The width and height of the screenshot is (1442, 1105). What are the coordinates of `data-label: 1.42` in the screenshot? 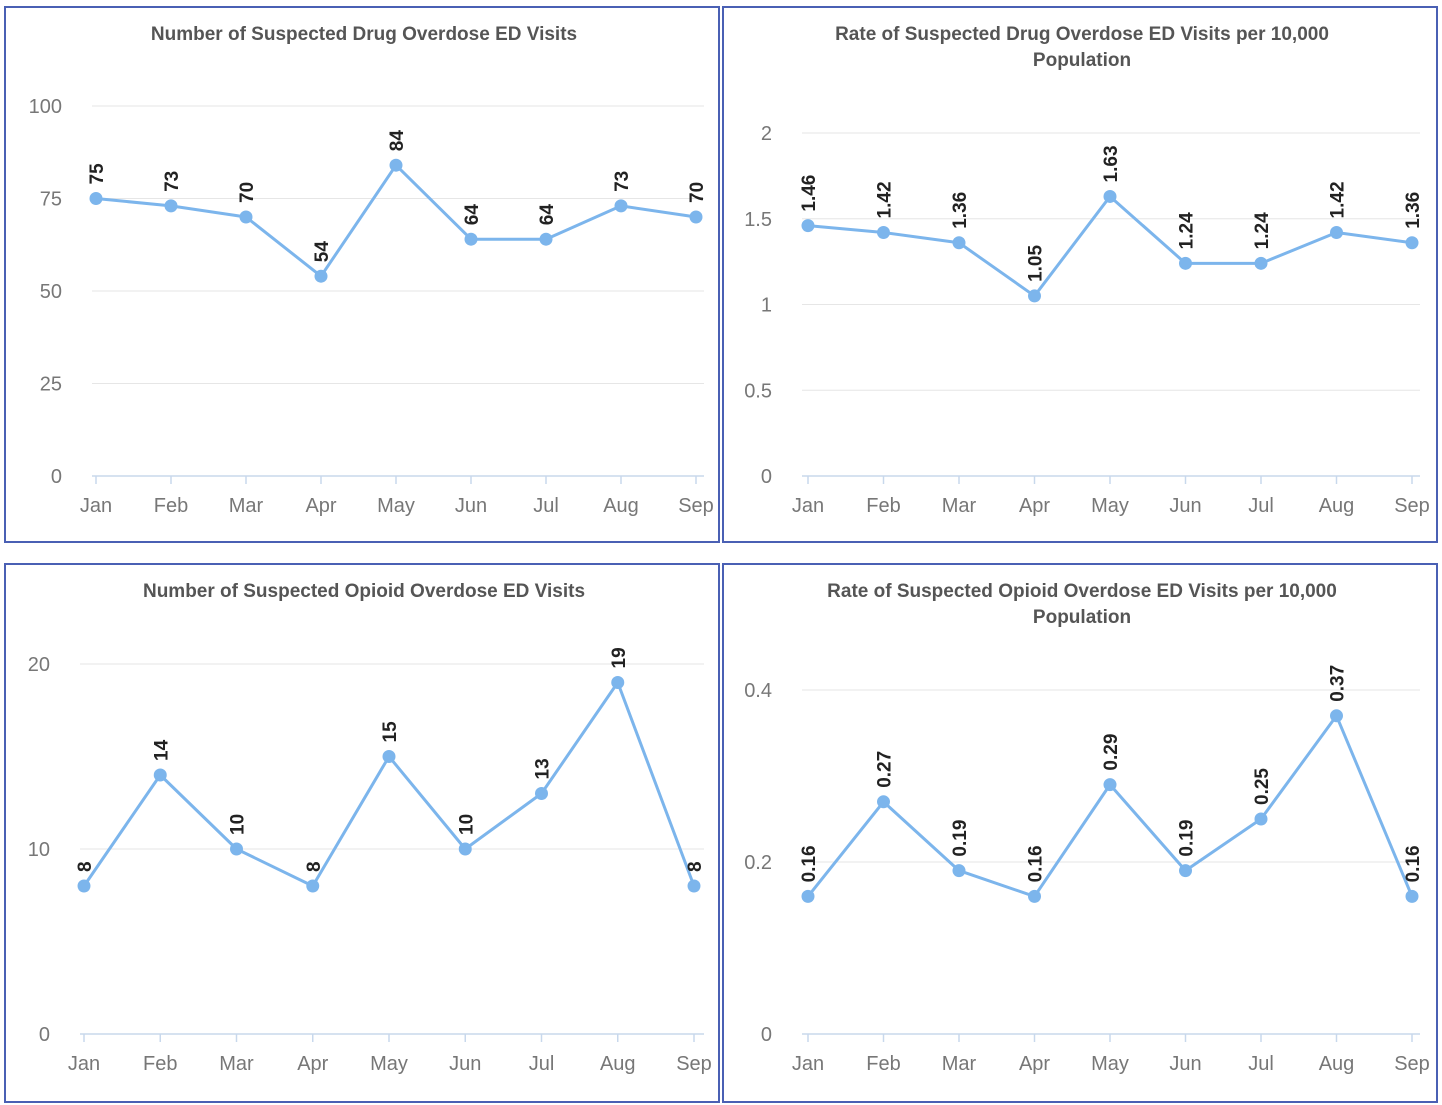 It's located at (885, 199).